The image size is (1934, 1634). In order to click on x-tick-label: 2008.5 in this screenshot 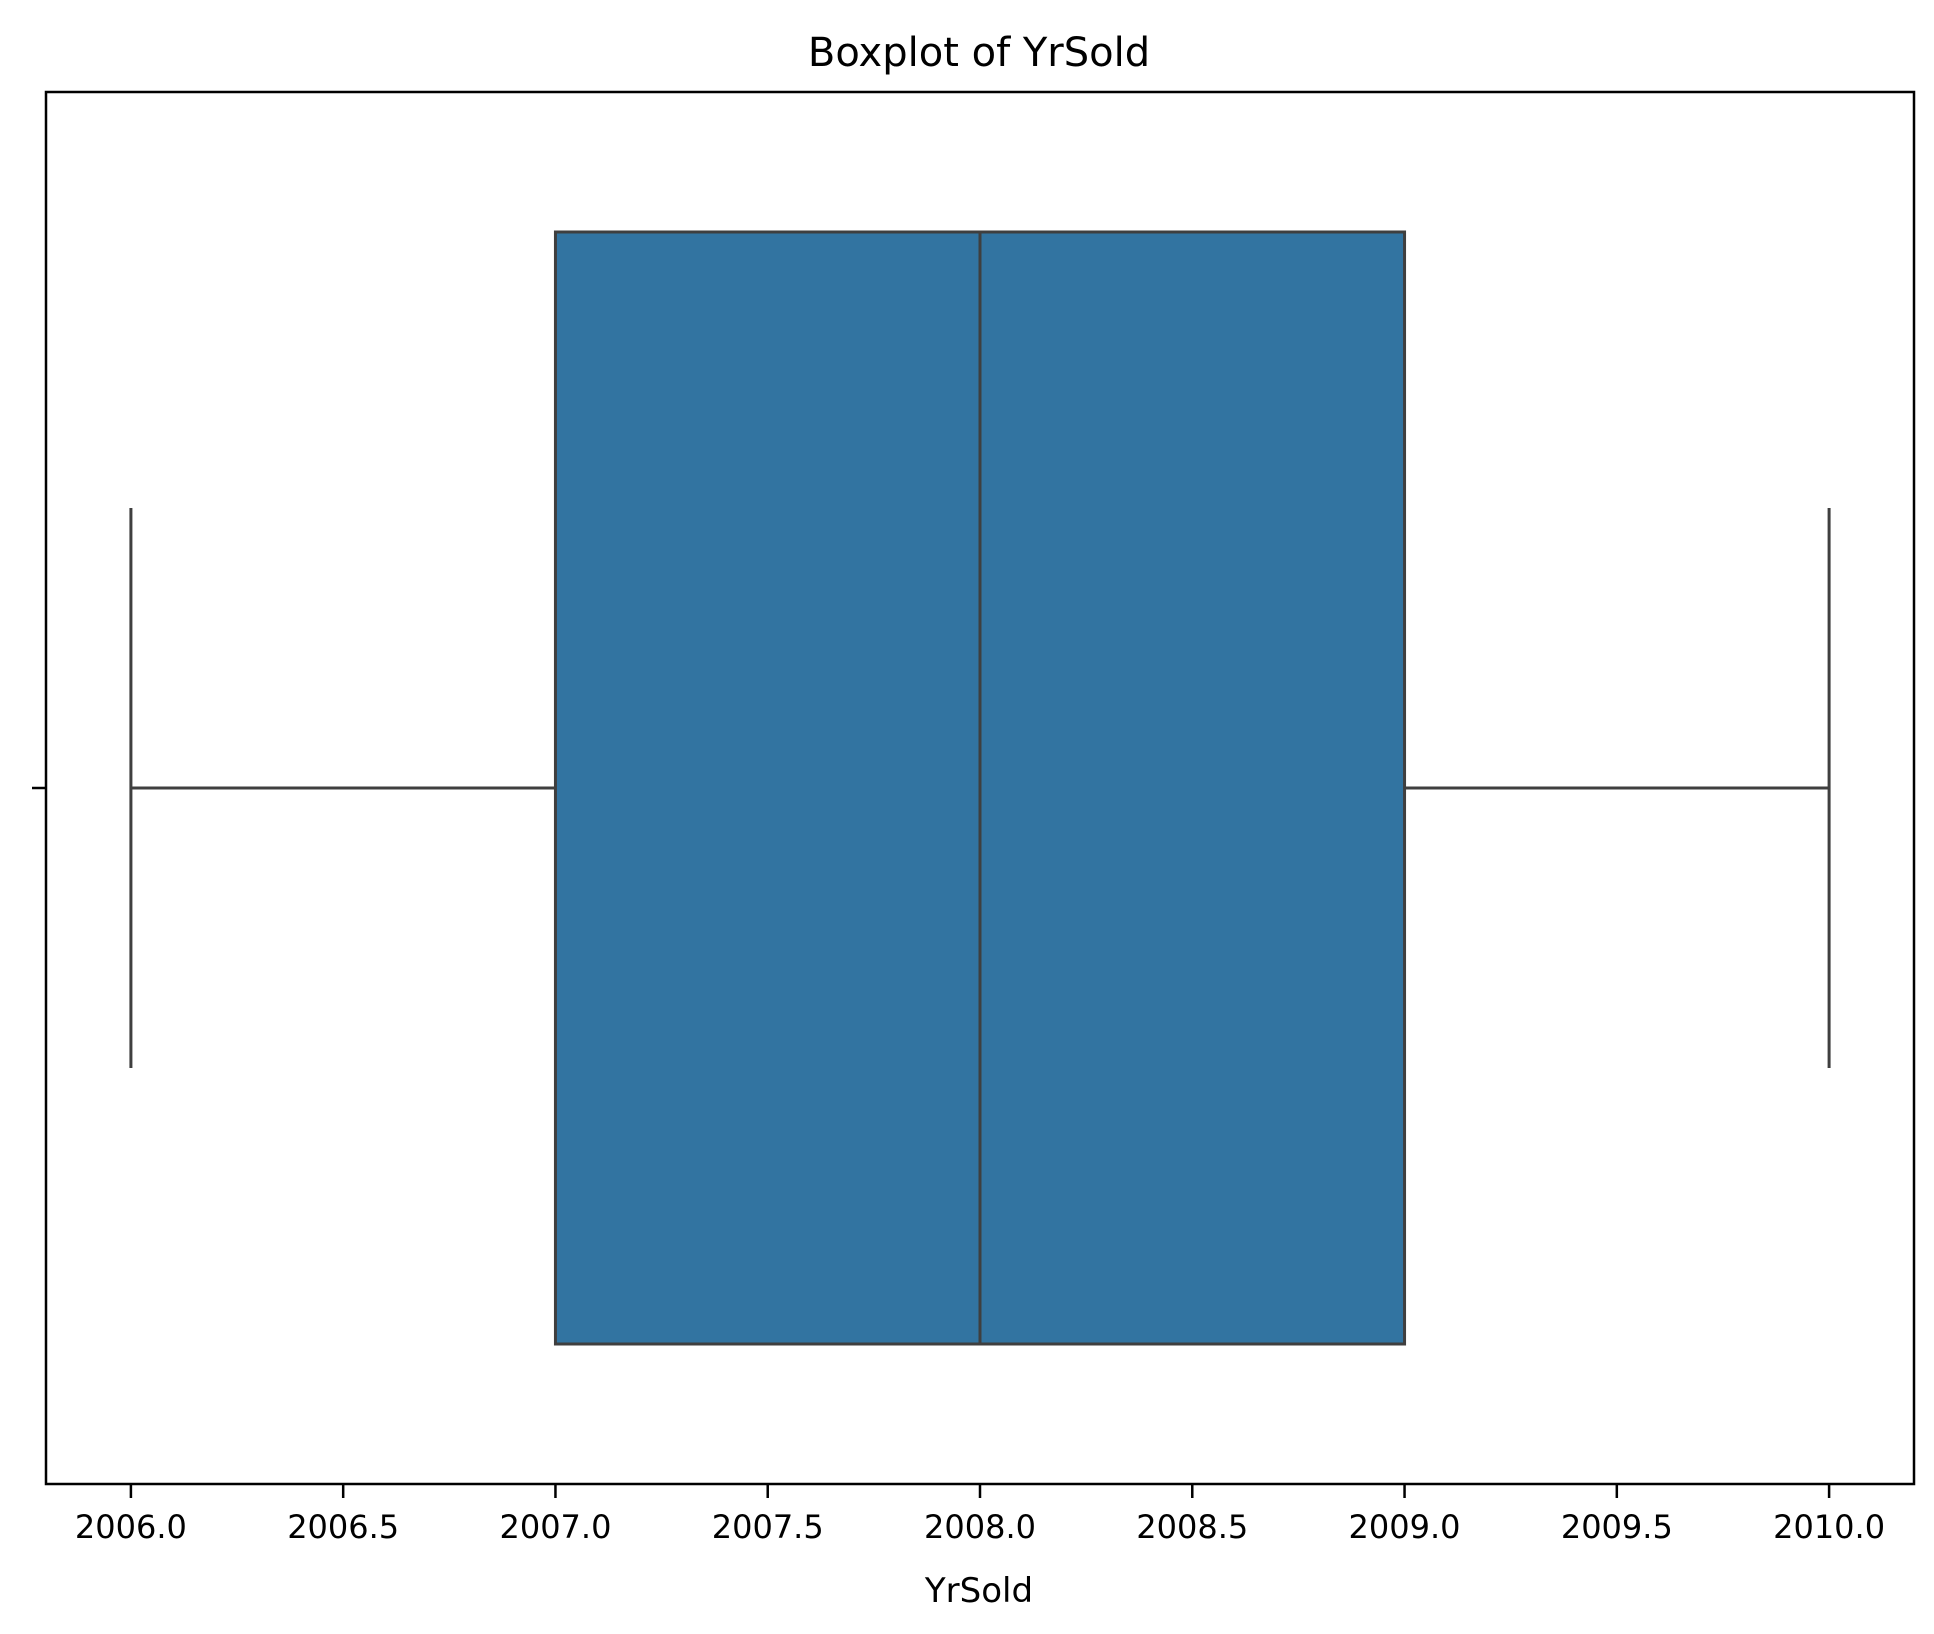, I will do `click(1192, 1527)`.